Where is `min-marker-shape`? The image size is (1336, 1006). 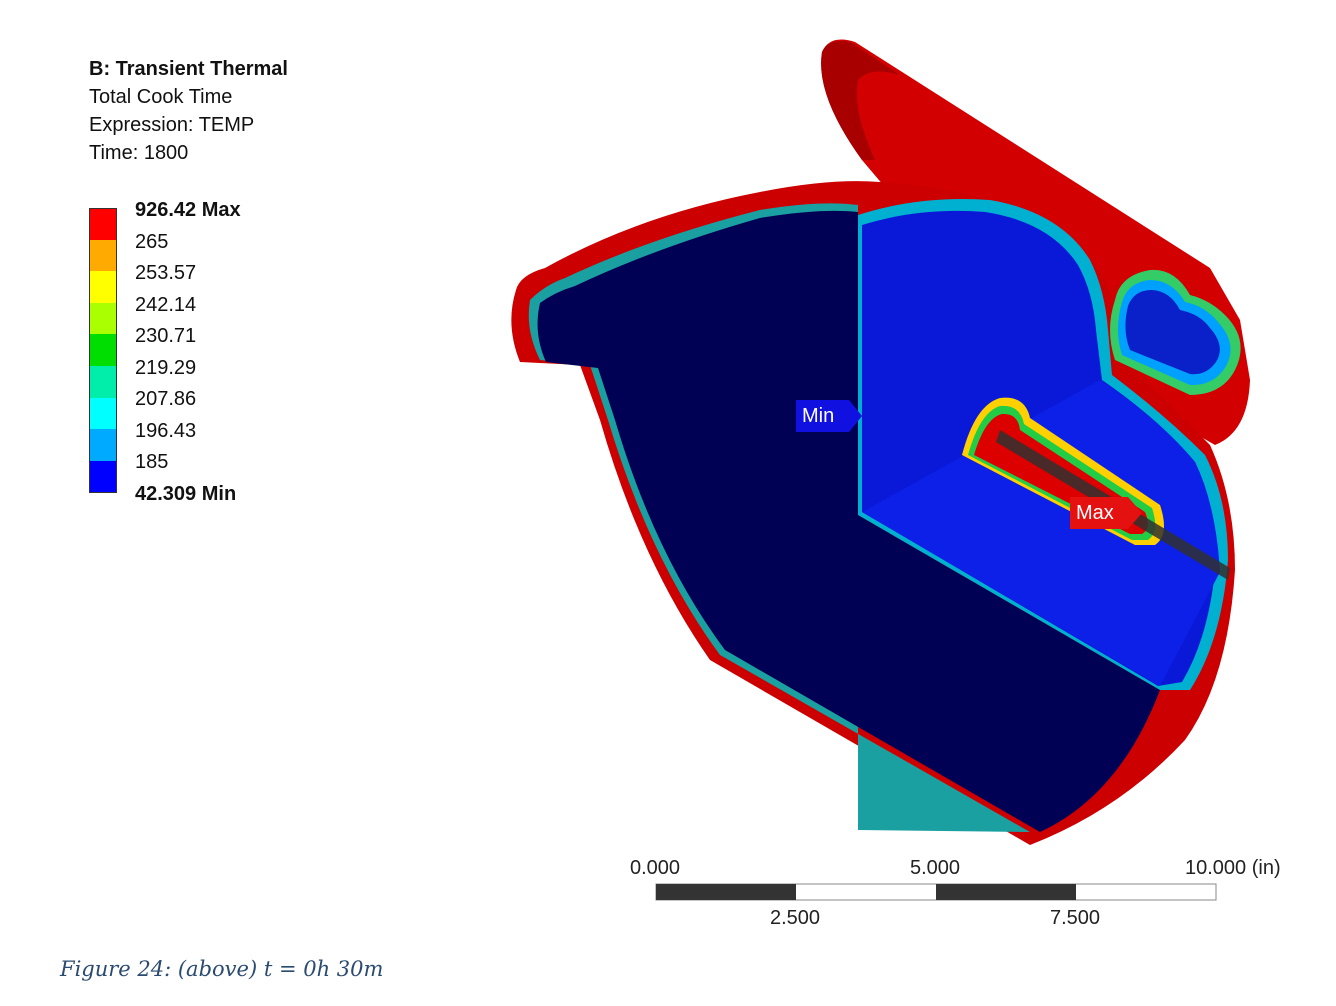 min-marker-shape is located at coordinates (829, 416).